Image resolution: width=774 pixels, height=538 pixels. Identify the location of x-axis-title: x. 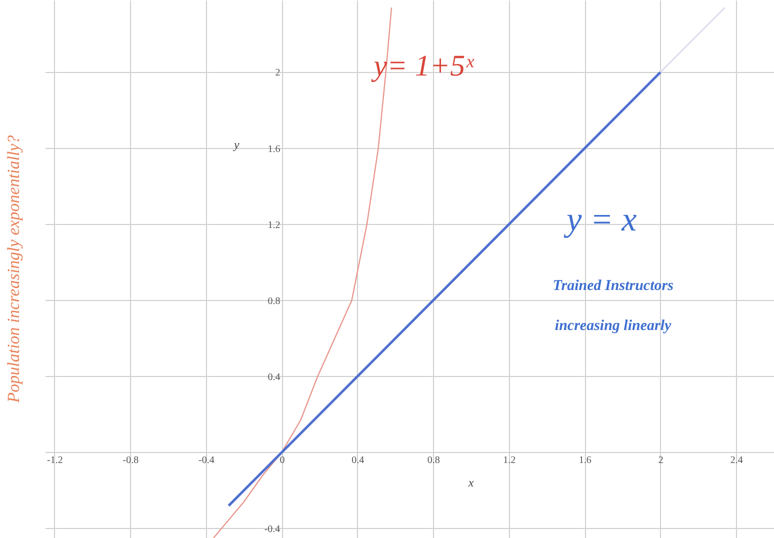
(470, 482).